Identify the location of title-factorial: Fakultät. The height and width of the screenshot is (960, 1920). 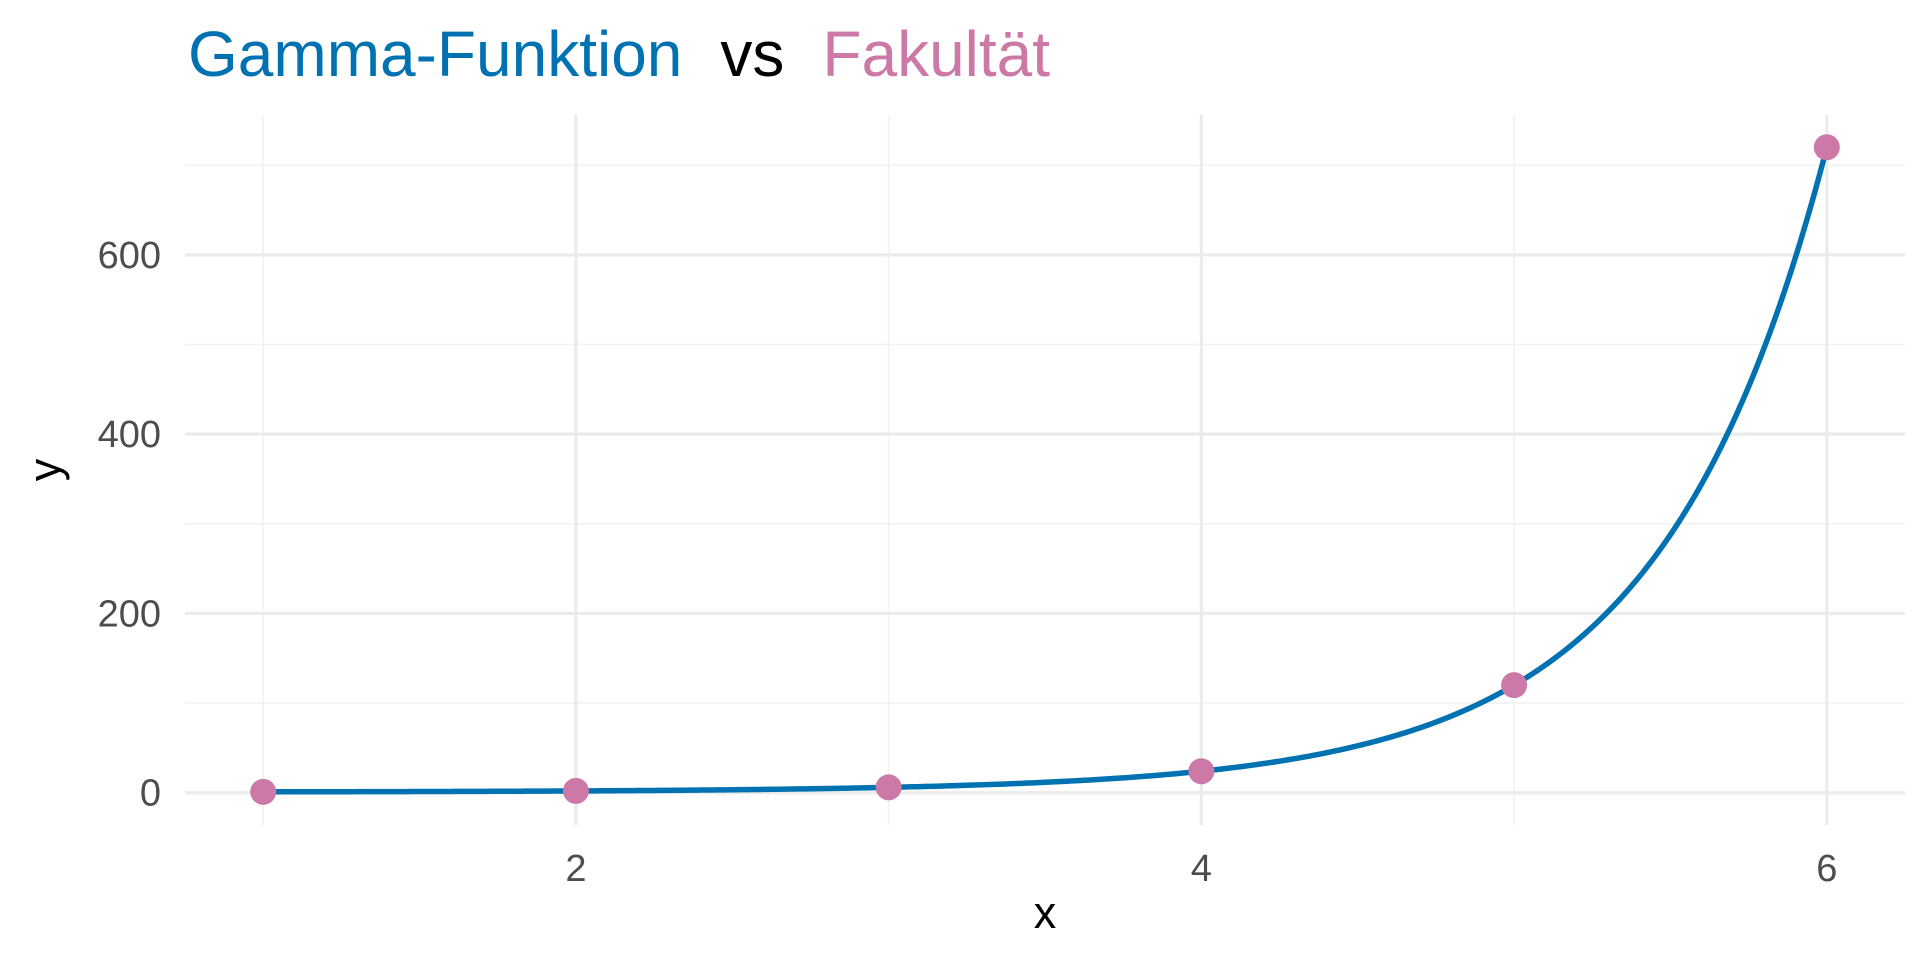
(936, 54).